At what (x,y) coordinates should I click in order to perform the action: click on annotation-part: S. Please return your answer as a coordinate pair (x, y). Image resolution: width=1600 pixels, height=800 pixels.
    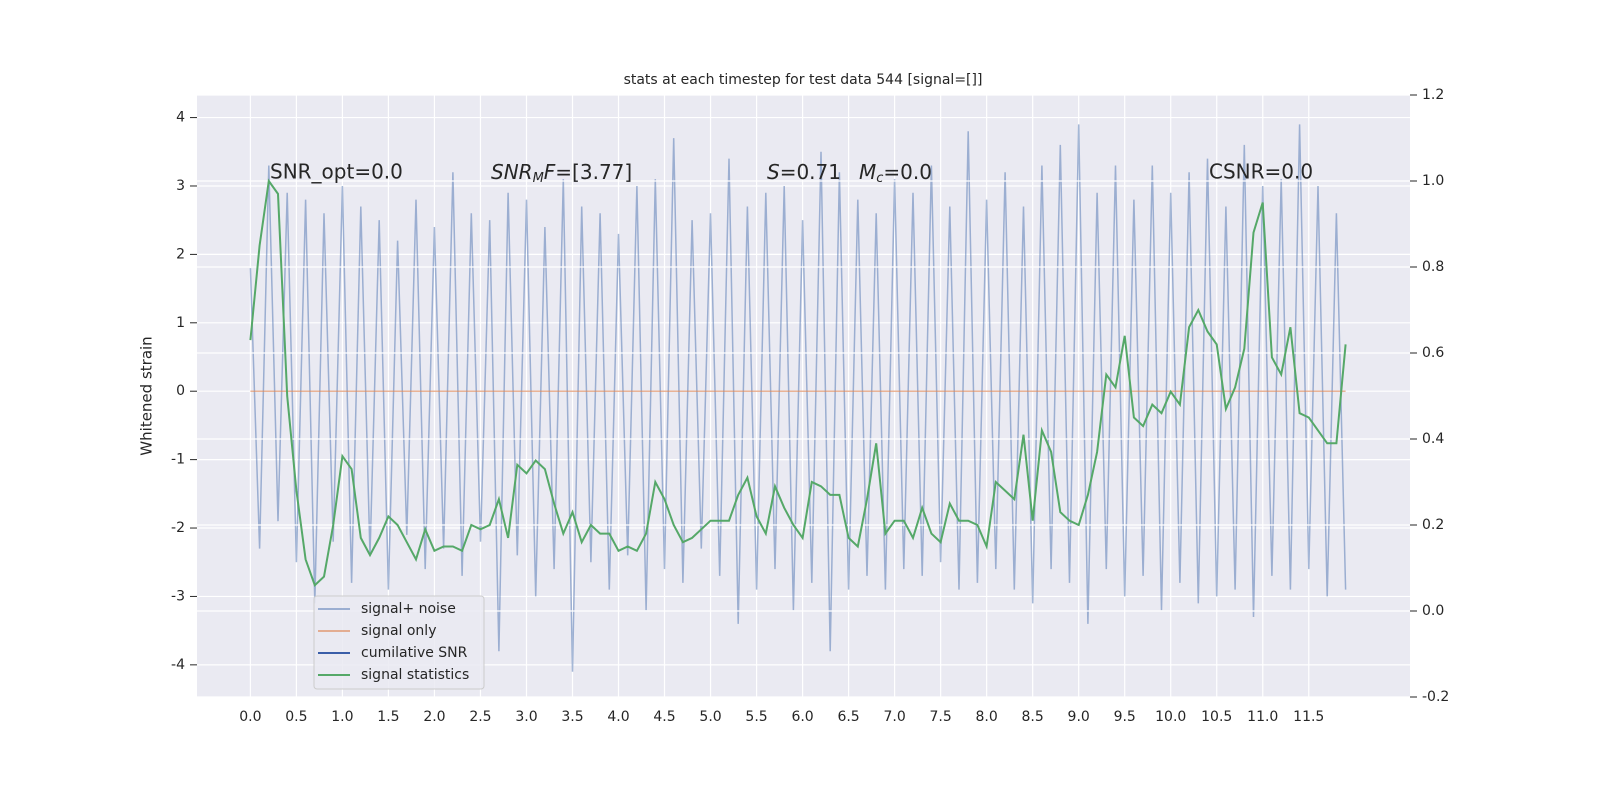
    Looking at the image, I should click on (773, 172).